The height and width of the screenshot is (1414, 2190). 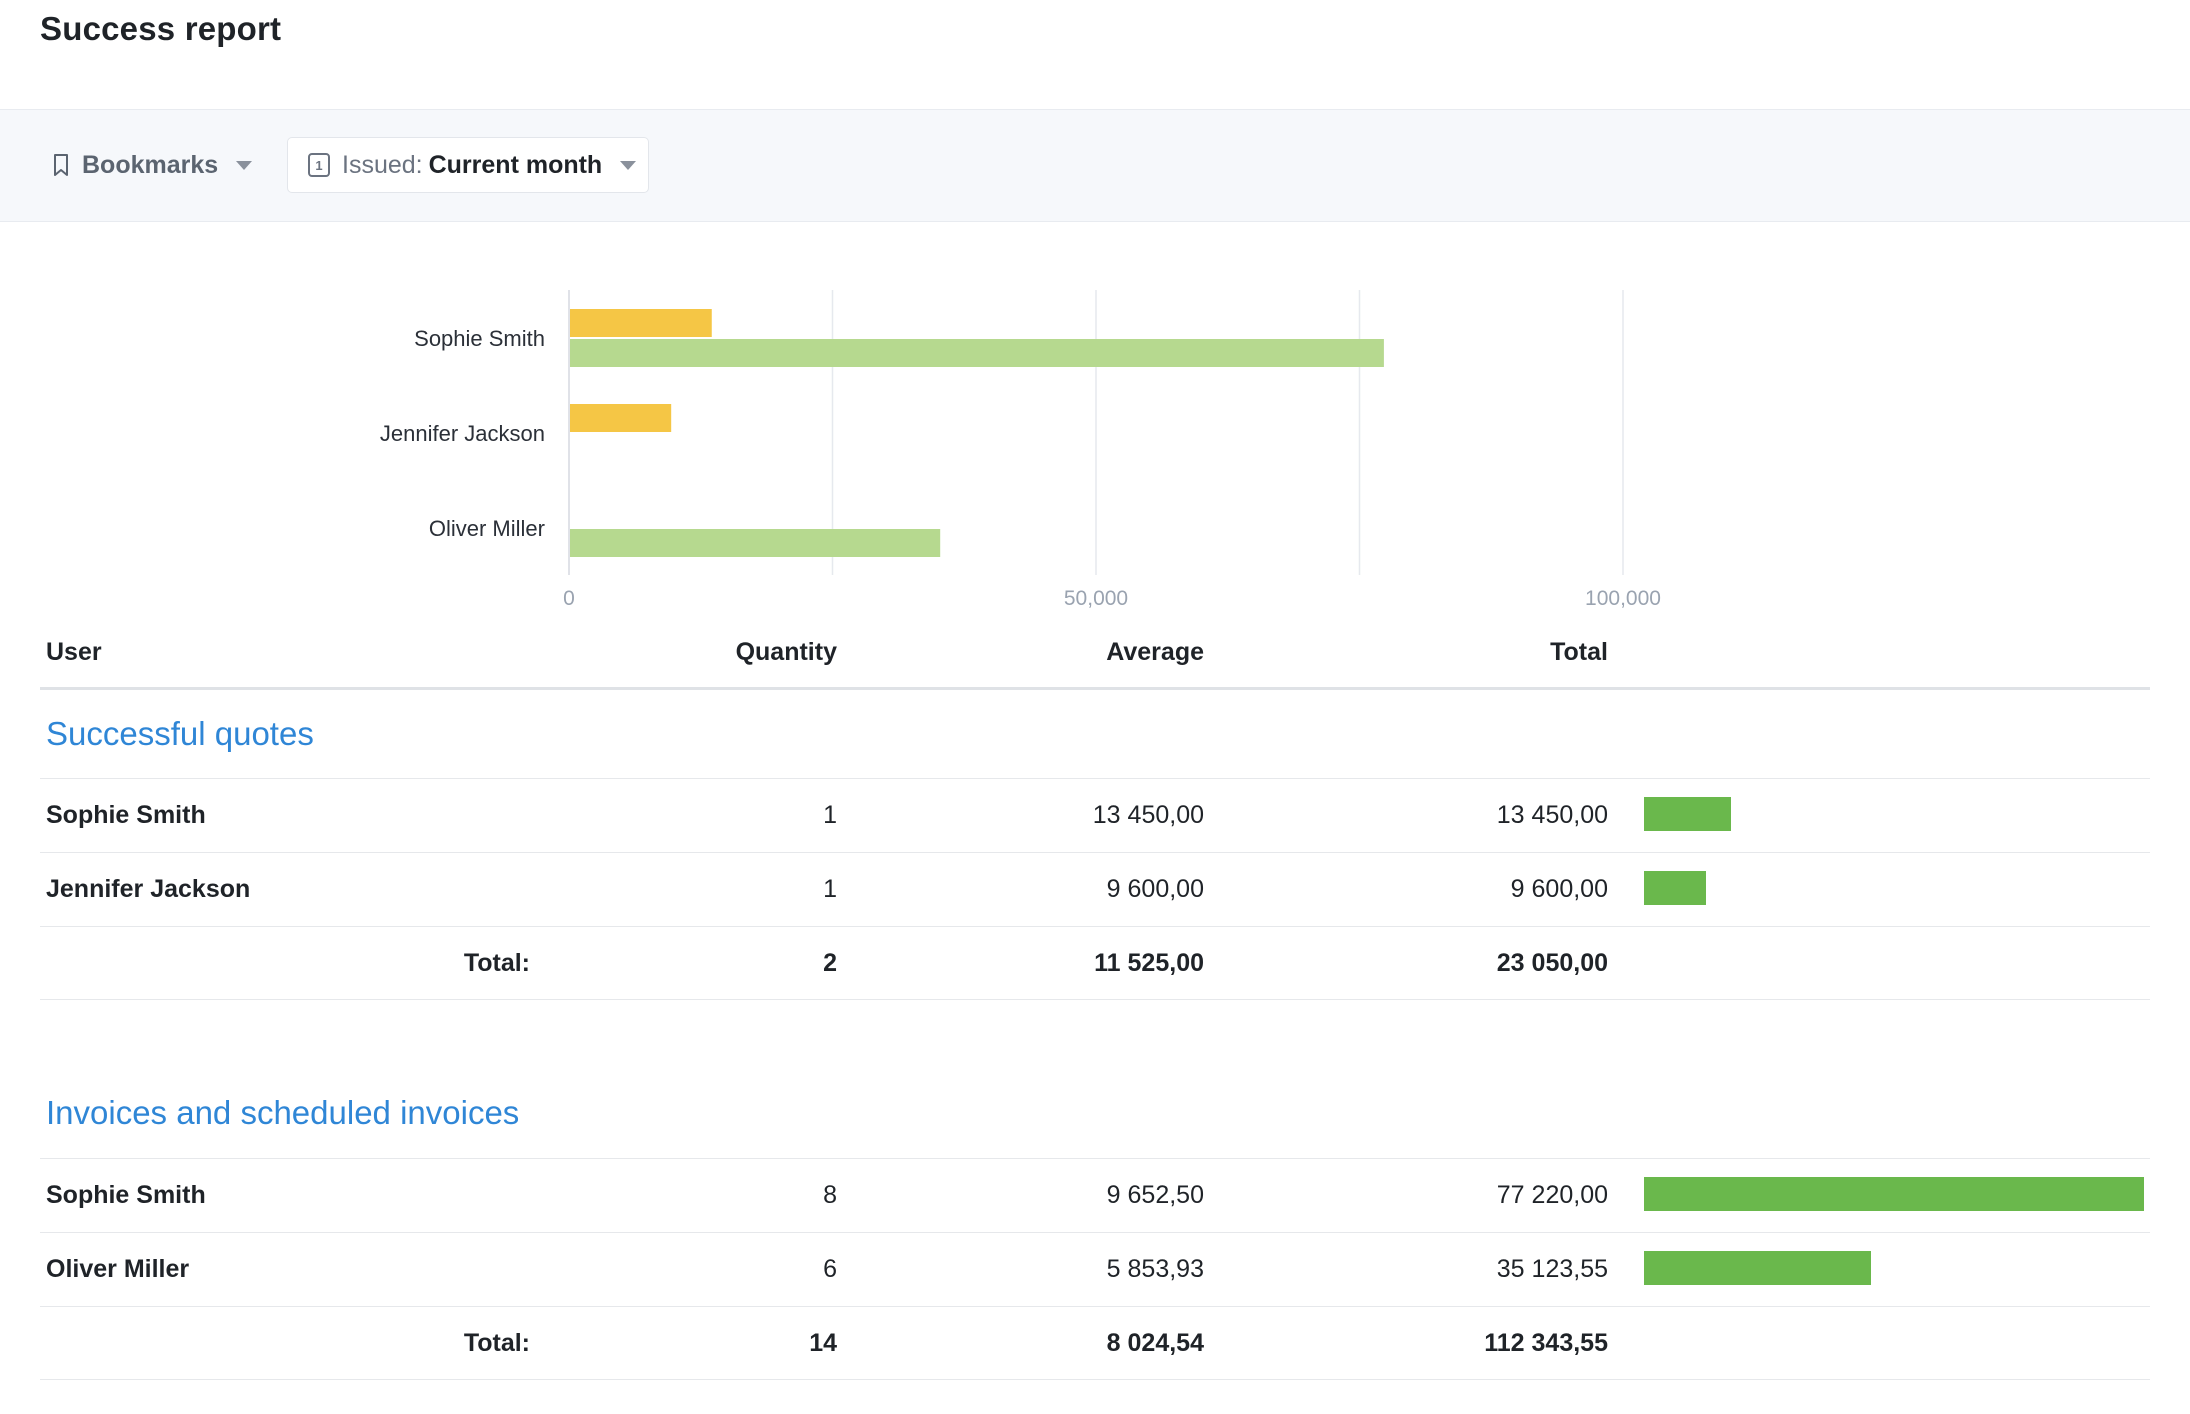 What do you see at coordinates (1095, 165) in the screenshot?
I see `filter-bar: Bookmarks 1 Issued: Current month` at bounding box center [1095, 165].